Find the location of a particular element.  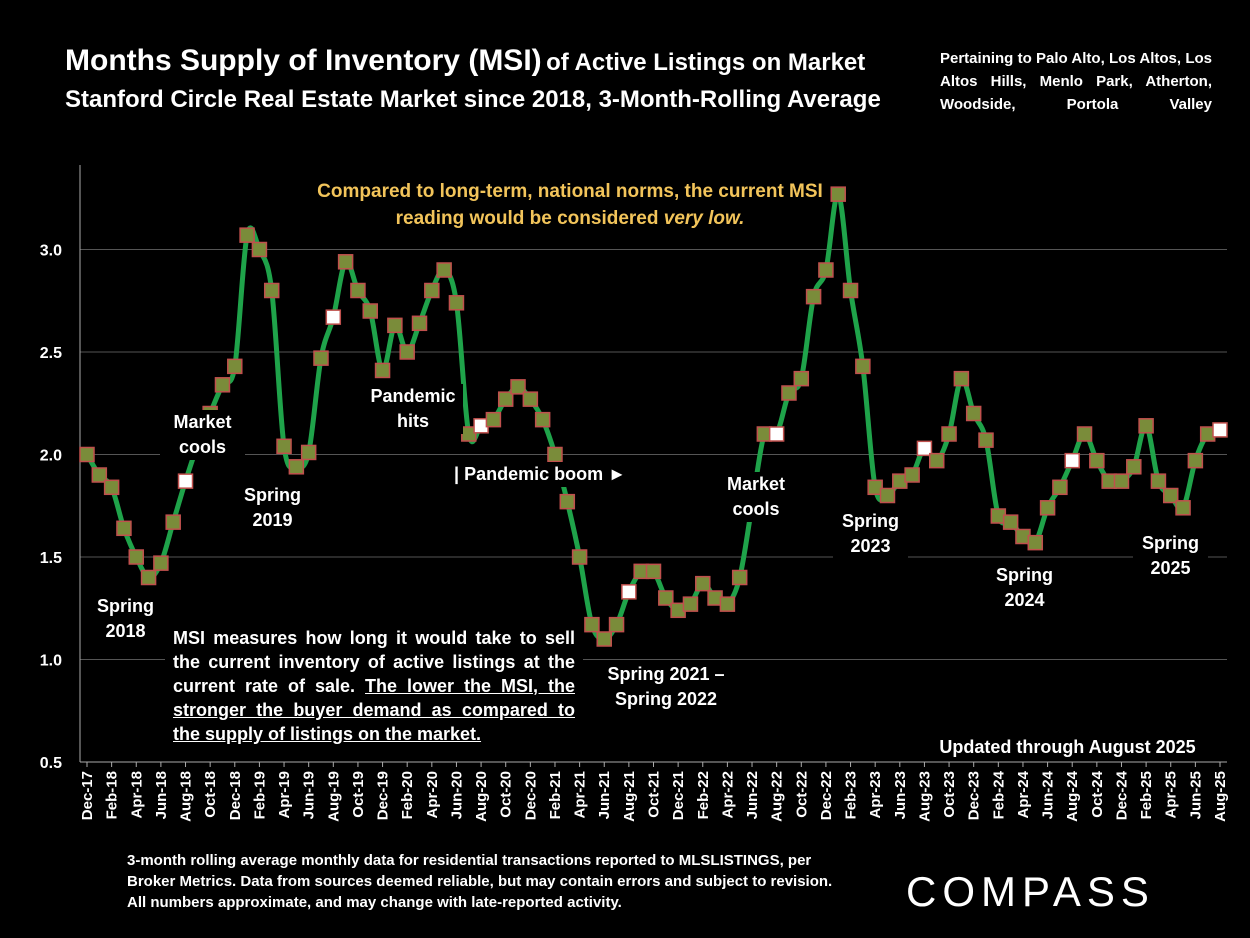

annotation-line: Spring 2022 is located at coordinates (666, 699).